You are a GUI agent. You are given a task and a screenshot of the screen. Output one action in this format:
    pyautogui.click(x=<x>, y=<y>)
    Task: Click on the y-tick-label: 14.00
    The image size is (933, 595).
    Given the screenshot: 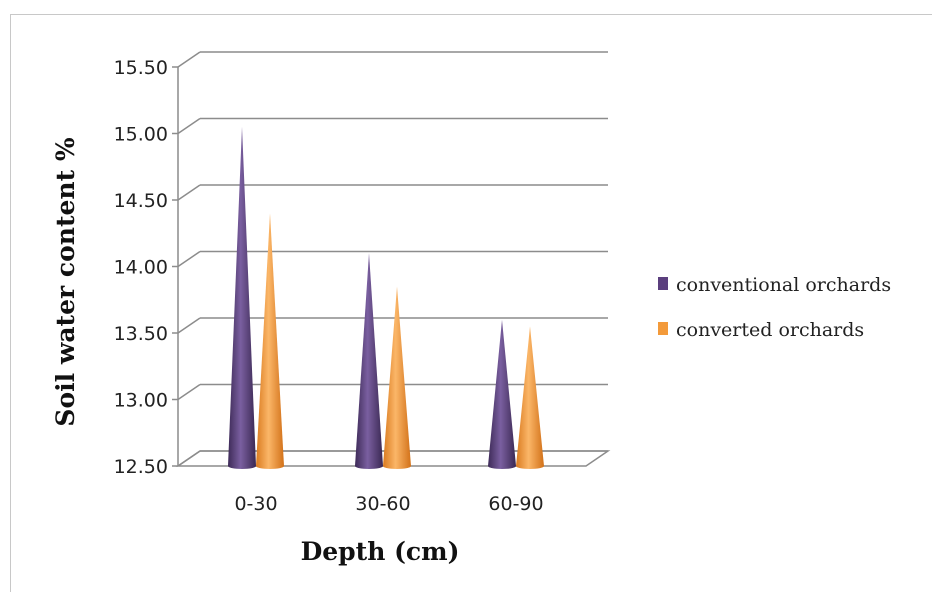 What is the action you would take?
    pyautogui.click(x=141, y=268)
    